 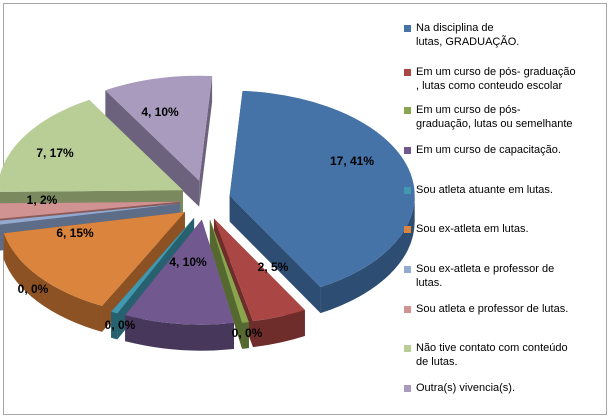 I want to click on data-label: 6, 15%, so click(x=75, y=233).